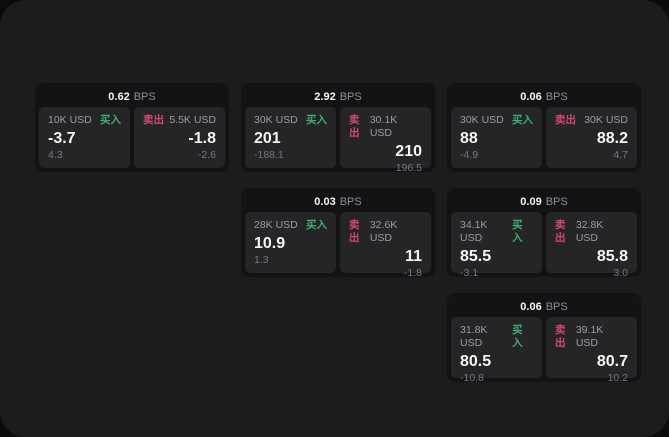 This screenshot has width=669, height=437. I want to click on sell-cell-top: 卖出 30.1K USD, so click(385, 127).